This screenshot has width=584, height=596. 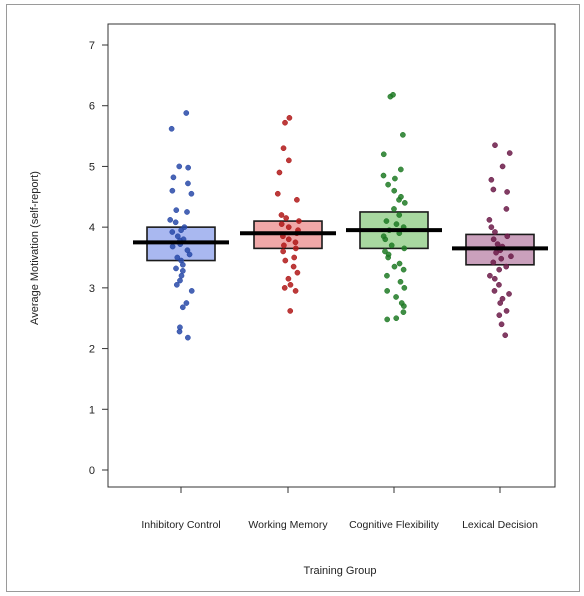 I want to click on x-tick-label: Working Memory, so click(x=288, y=525).